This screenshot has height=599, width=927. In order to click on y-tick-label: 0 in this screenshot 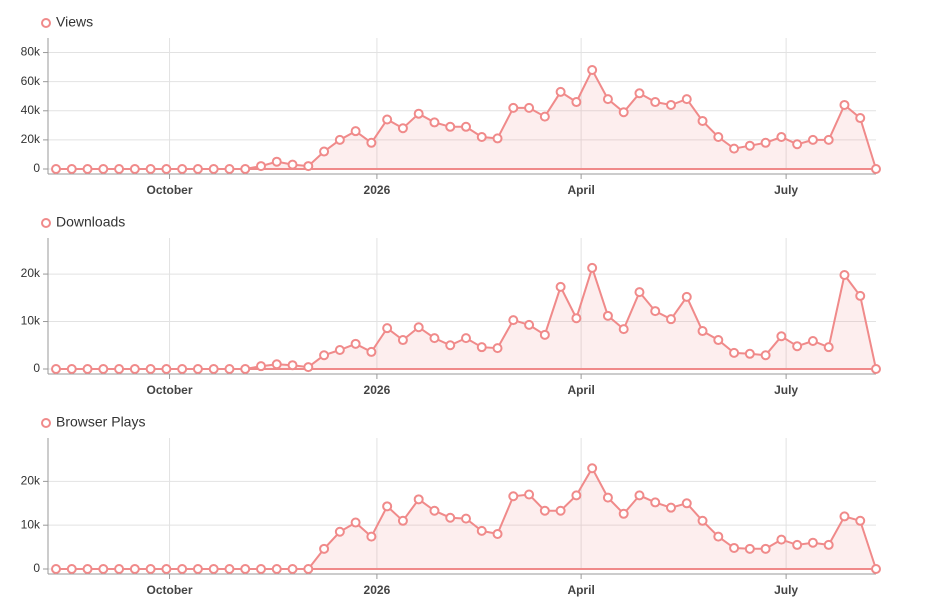, I will do `click(36, 568)`.